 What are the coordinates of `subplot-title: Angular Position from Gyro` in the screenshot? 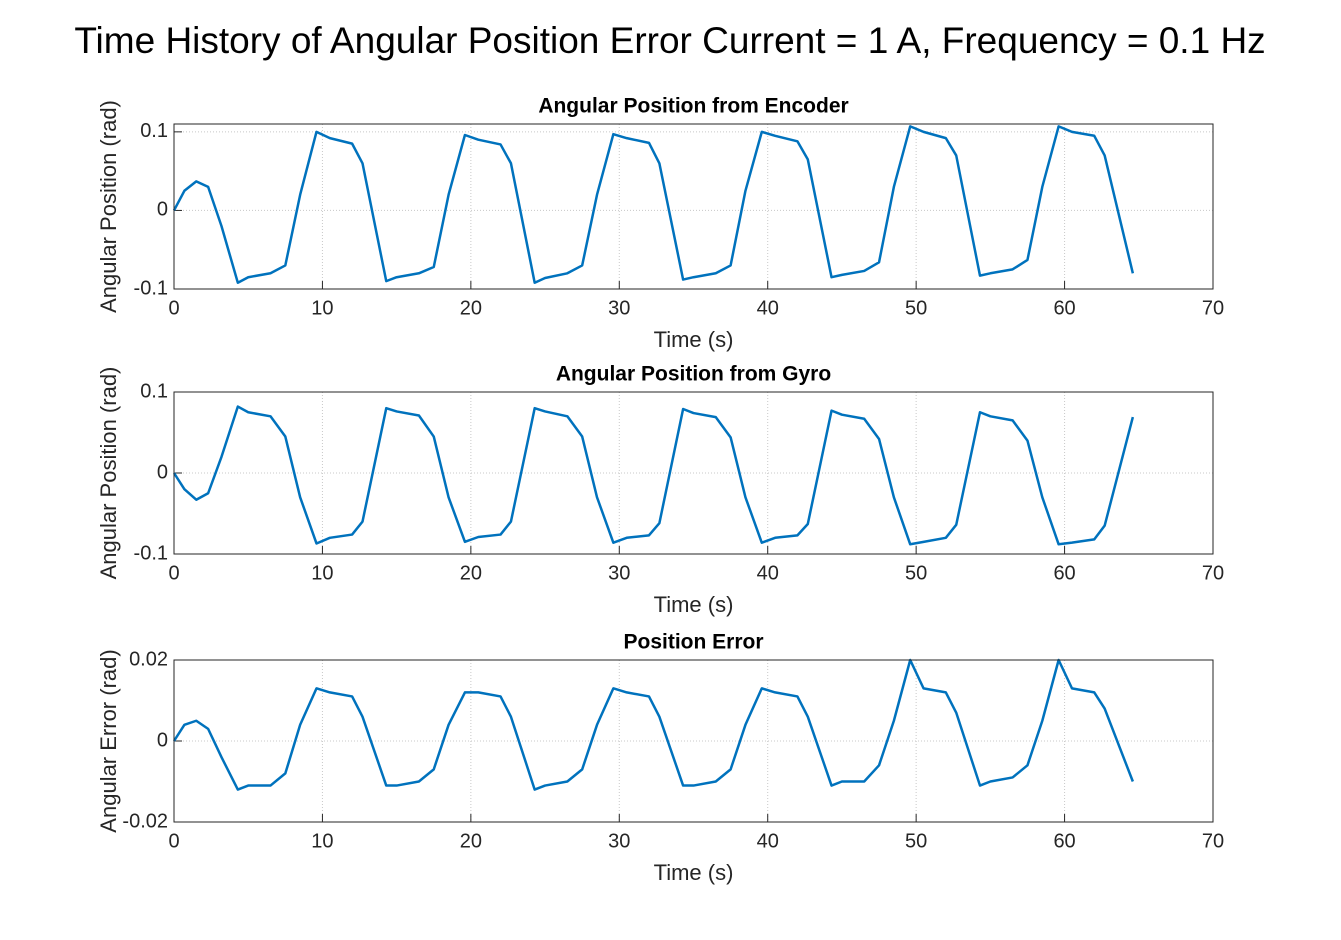 It's located at (693, 374).